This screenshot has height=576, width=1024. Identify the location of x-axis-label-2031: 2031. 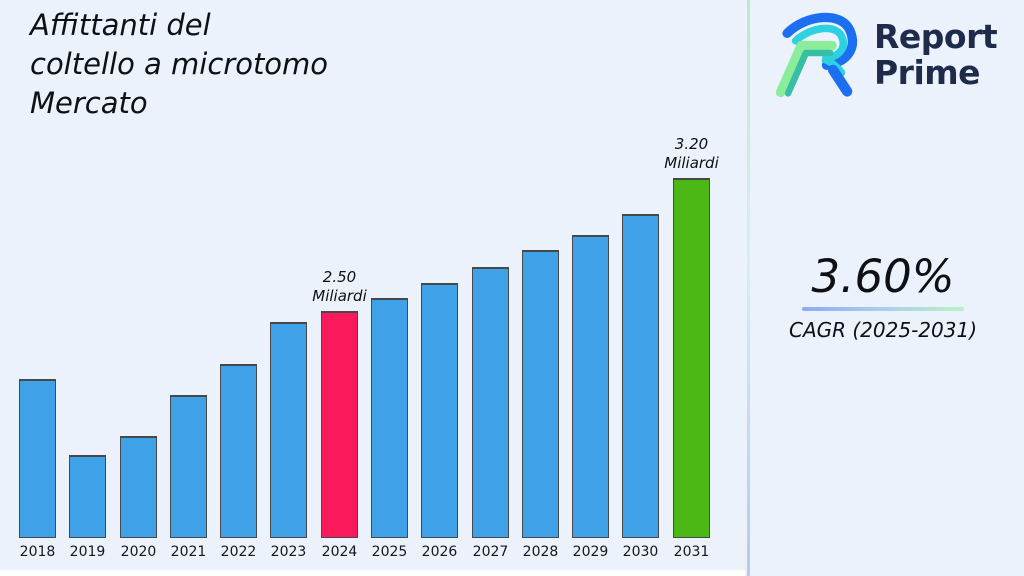
(691, 552).